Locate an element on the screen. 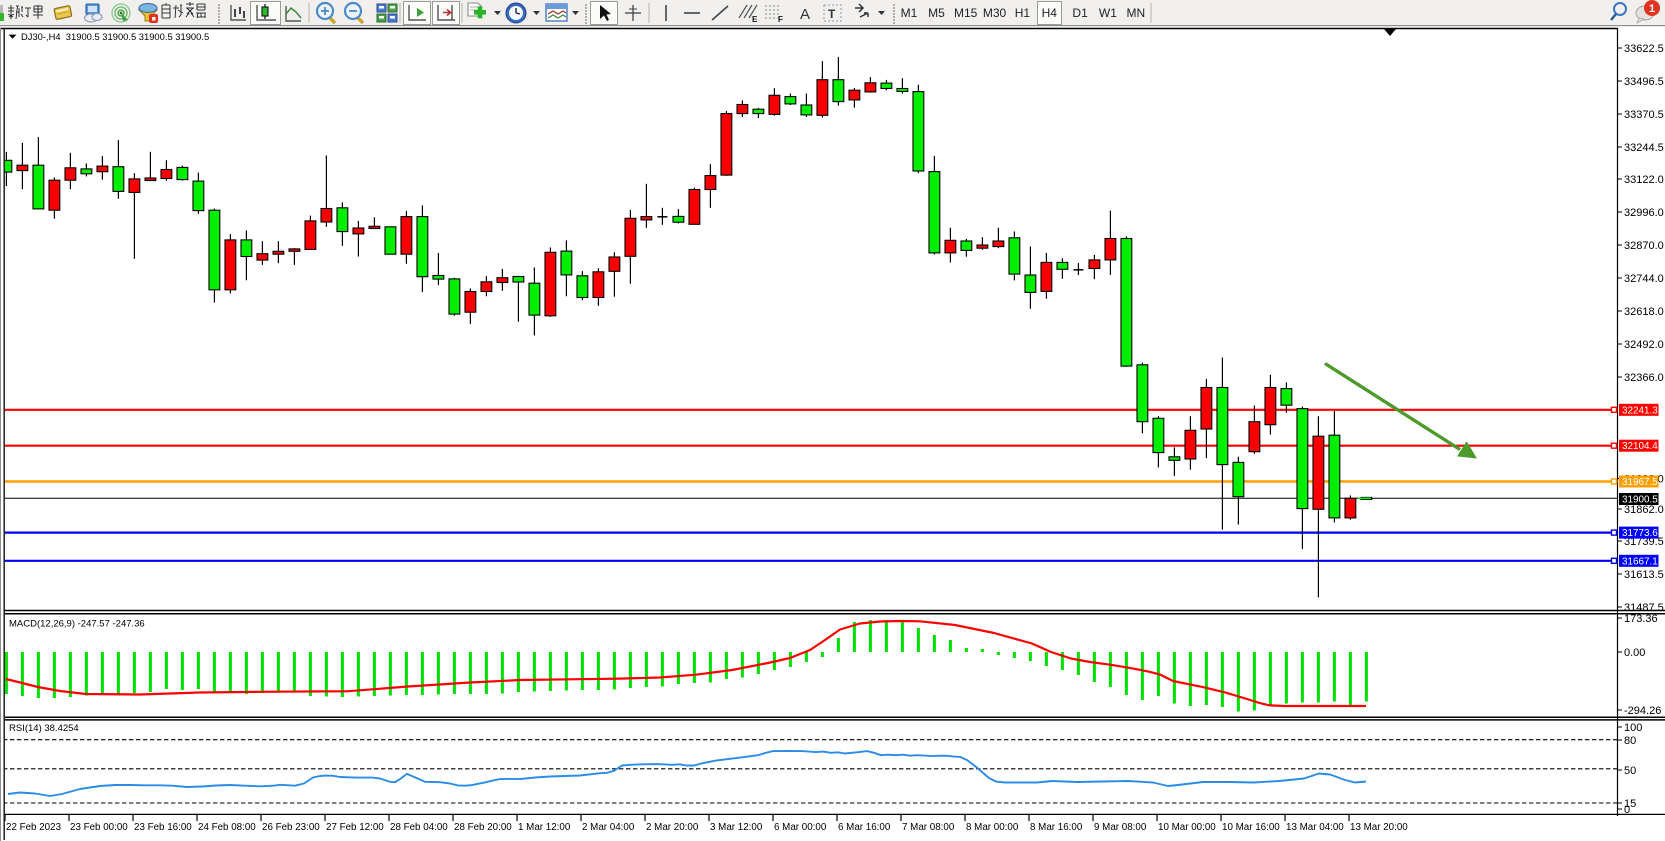 Image resolution: width=1665 pixels, height=841 pixels. svg-text: M30 is located at coordinates (995, 13).